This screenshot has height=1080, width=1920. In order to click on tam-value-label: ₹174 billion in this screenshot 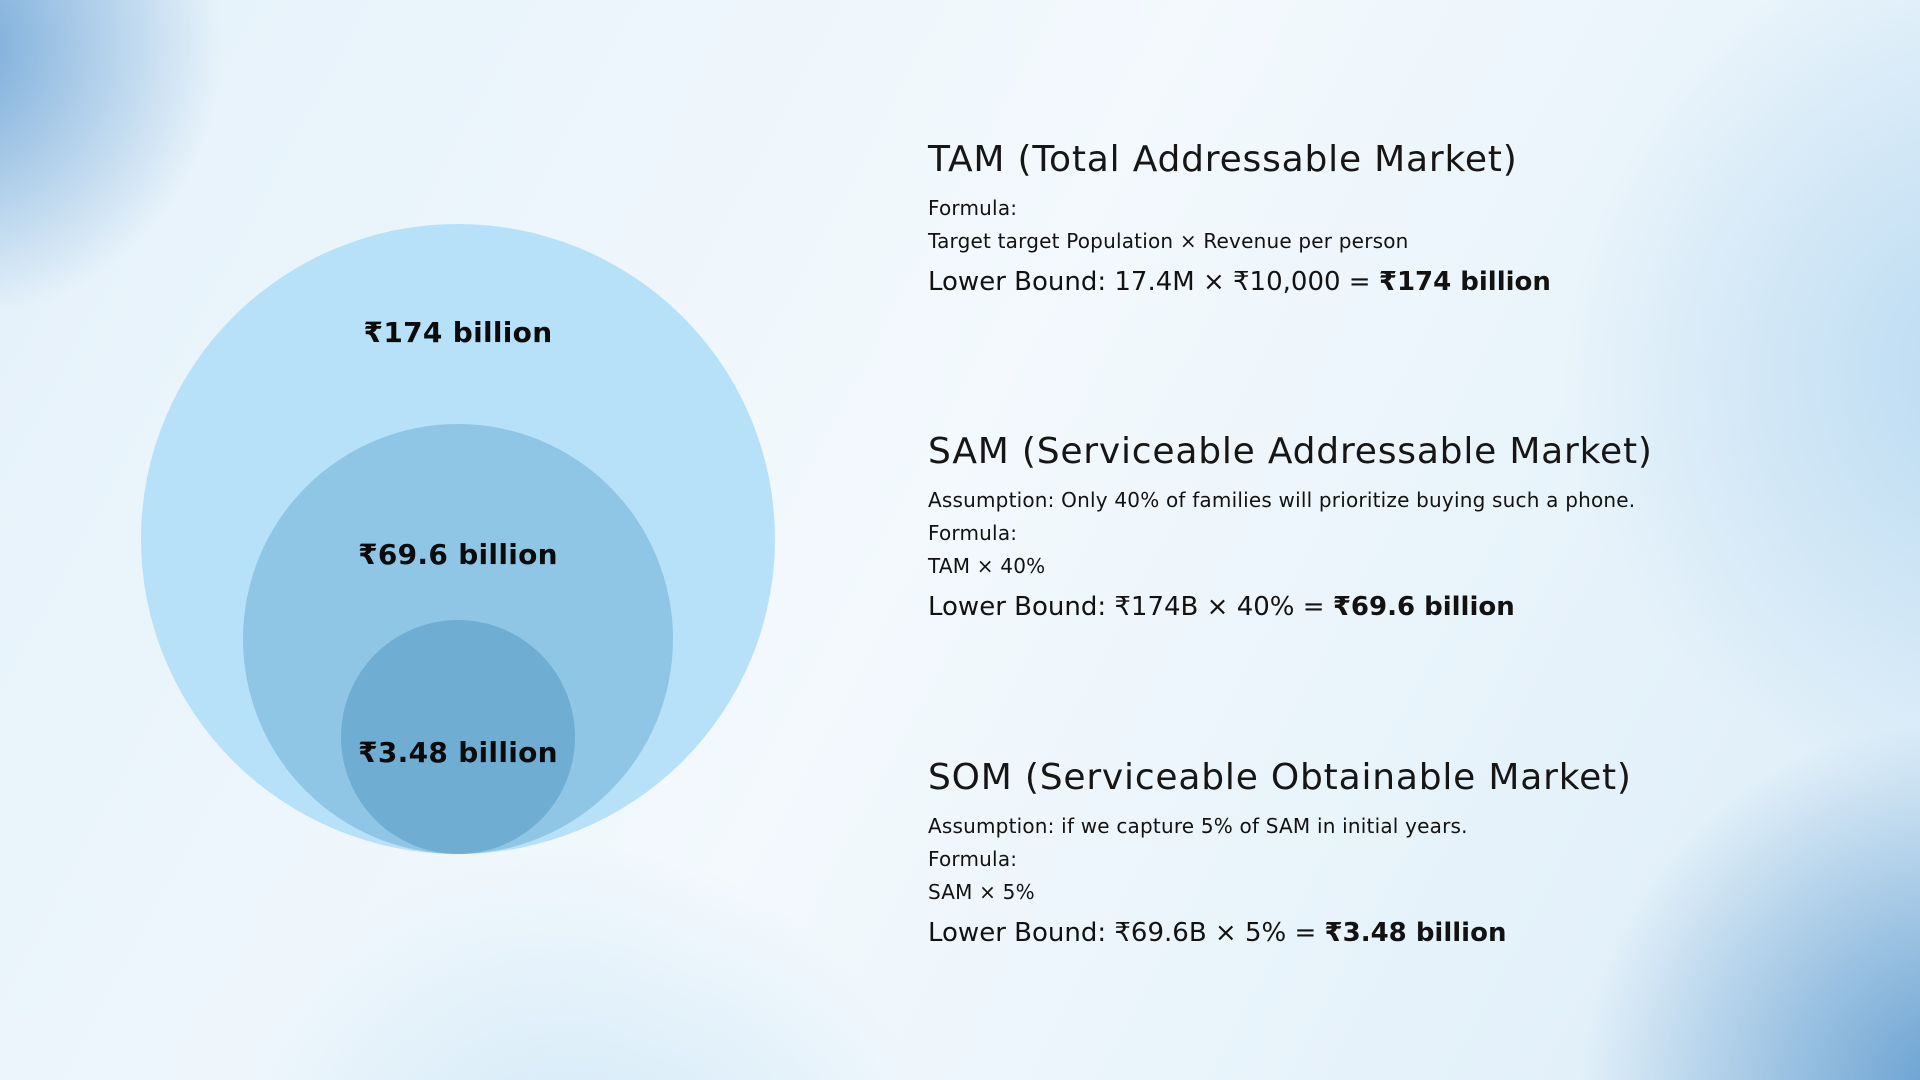, I will do `click(458, 332)`.